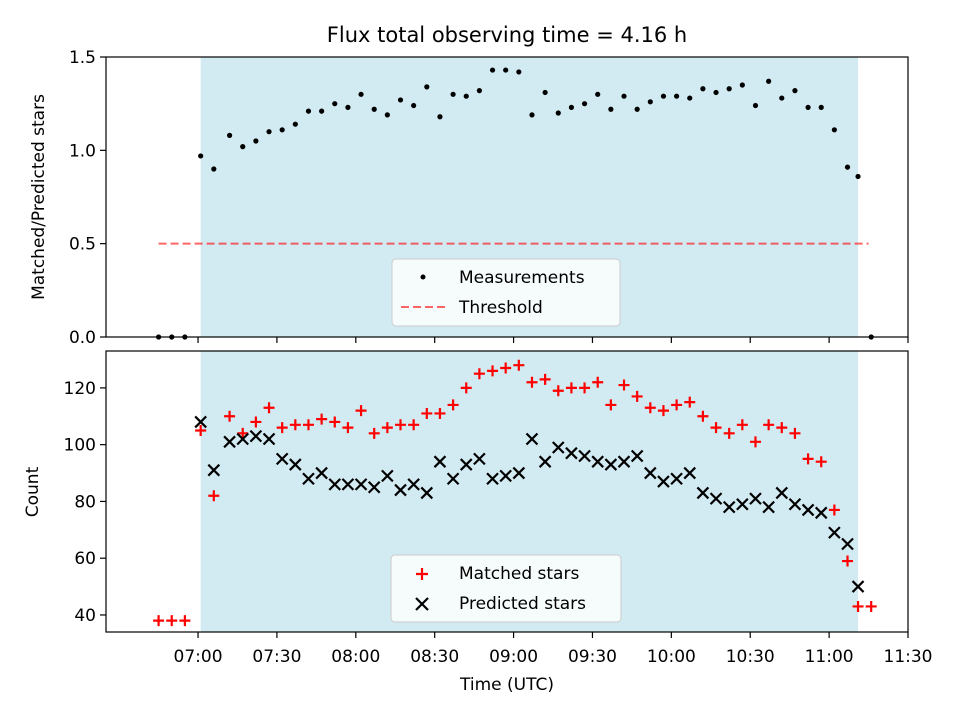 The image size is (960, 720). What do you see at coordinates (500, 308) in the screenshot?
I see `legend-threshold-label: Threshold` at bounding box center [500, 308].